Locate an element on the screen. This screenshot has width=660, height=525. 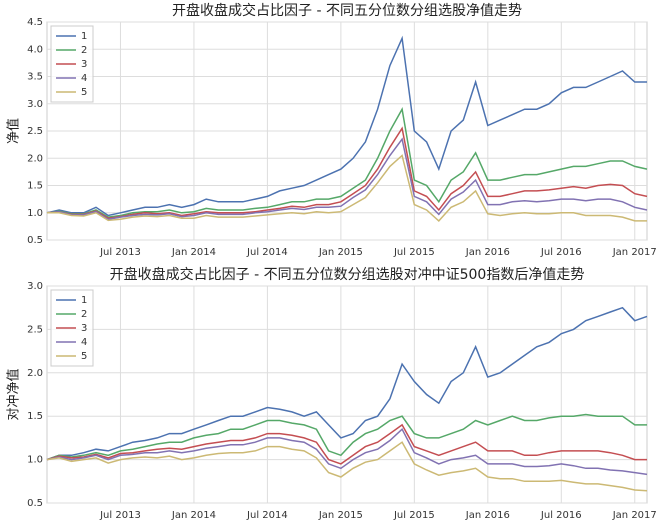
chart-title: 开盘收盘成交占比因子 - 不同五分位数分组选股净值走势 is located at coordinates (347, 10).